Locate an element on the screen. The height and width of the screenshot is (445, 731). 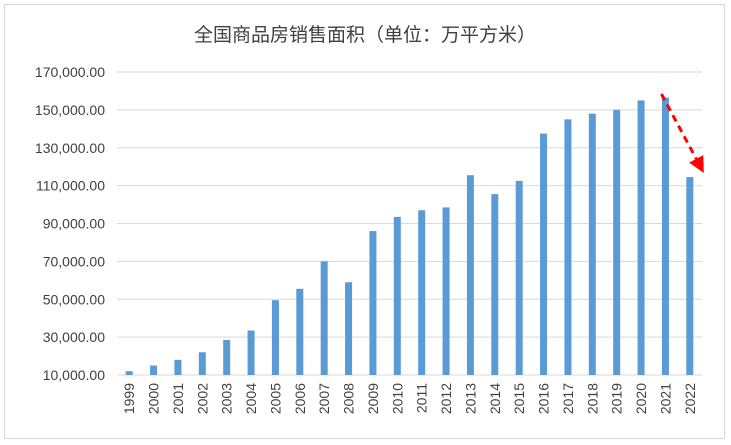
x-tick-label: 2004 is located at coordinates (251, 398).